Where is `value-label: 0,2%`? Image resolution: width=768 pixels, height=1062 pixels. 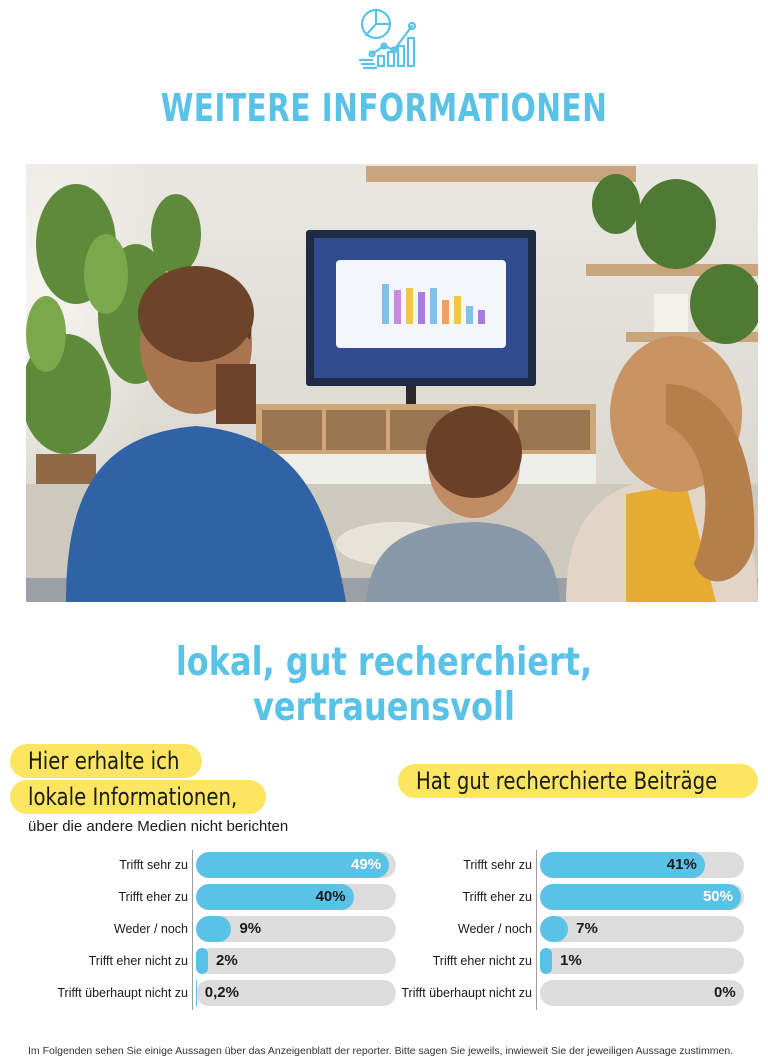
value-label: 0,2% is located at coordinates (221, 992).